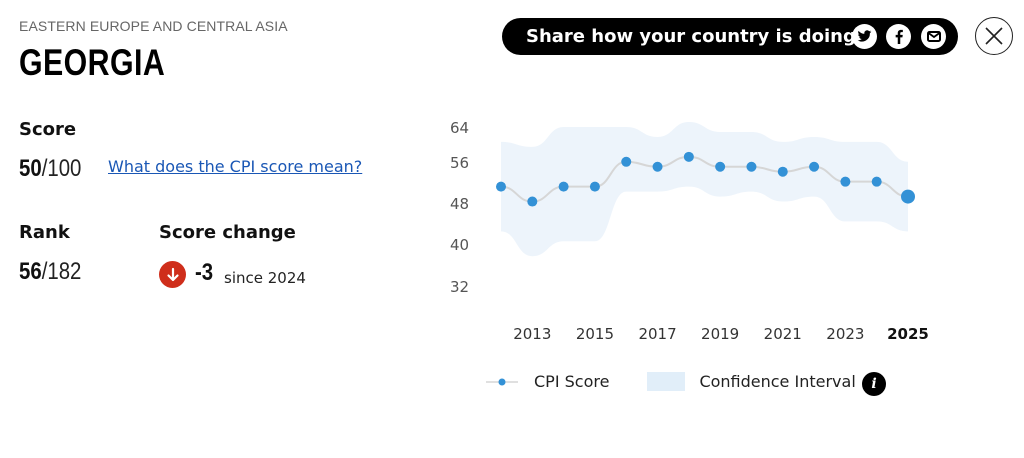 This screenshot has width=1024, height=458. I want to click on score-change-since: since 2024, so click(265, 278).